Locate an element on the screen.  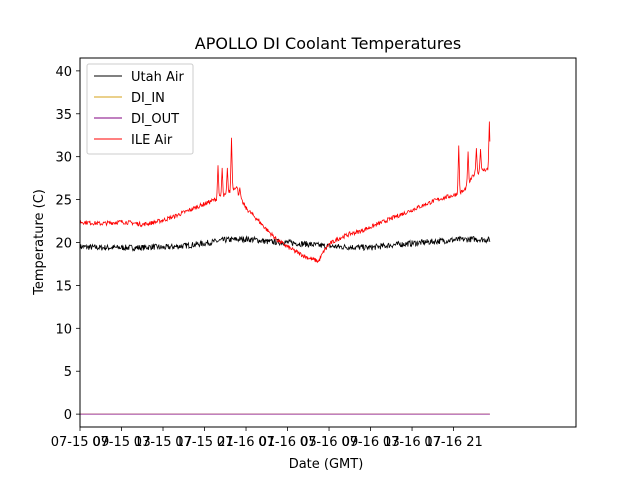
legend-label: ILE Air is located at coordinates (152, 140).